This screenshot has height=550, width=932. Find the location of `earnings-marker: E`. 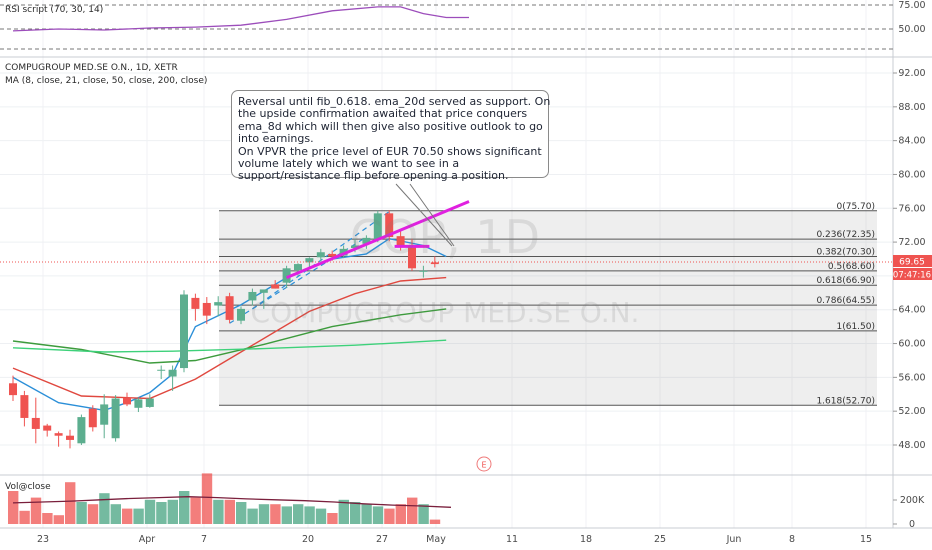

earnings-marker: E is located at coordinates (484, 464).